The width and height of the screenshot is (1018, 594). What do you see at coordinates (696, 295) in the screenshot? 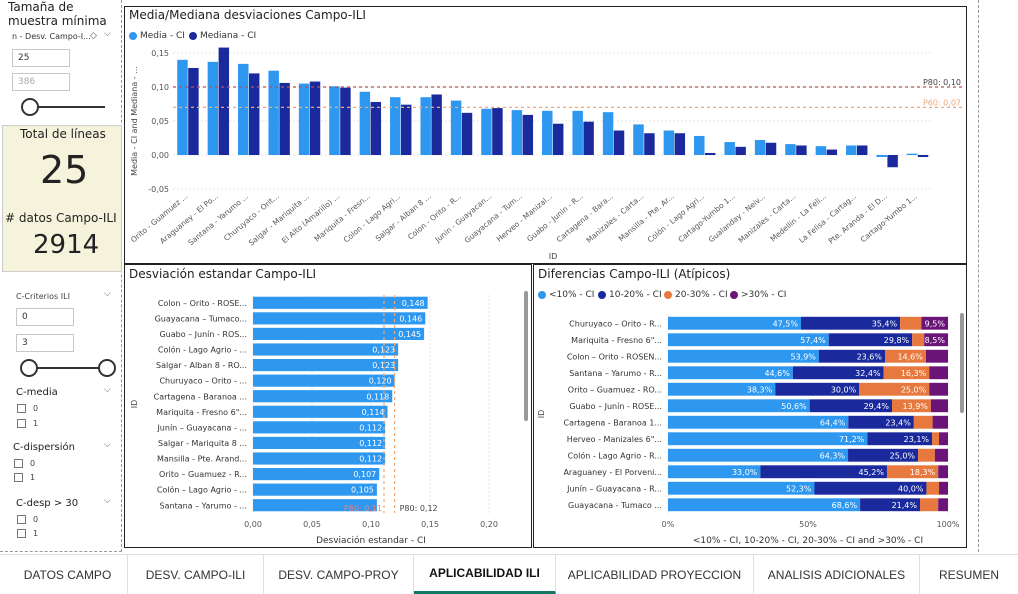
I see `legend-20-30: 20-30% - CI` at bounding box center [696, 295].